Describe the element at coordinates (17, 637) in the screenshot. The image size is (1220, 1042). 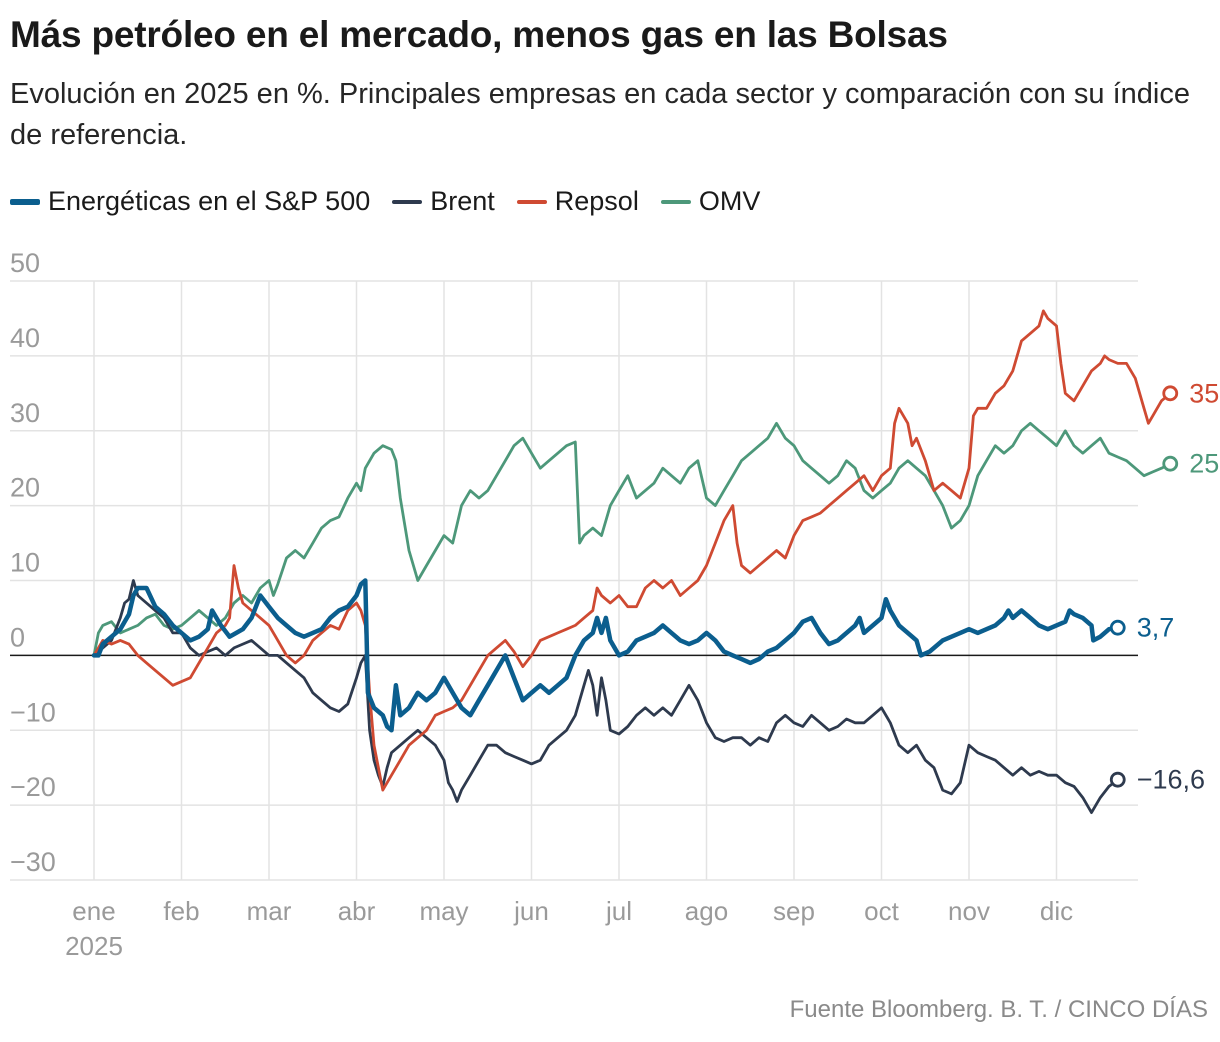
I see `y-tick-label: 0` at that location.